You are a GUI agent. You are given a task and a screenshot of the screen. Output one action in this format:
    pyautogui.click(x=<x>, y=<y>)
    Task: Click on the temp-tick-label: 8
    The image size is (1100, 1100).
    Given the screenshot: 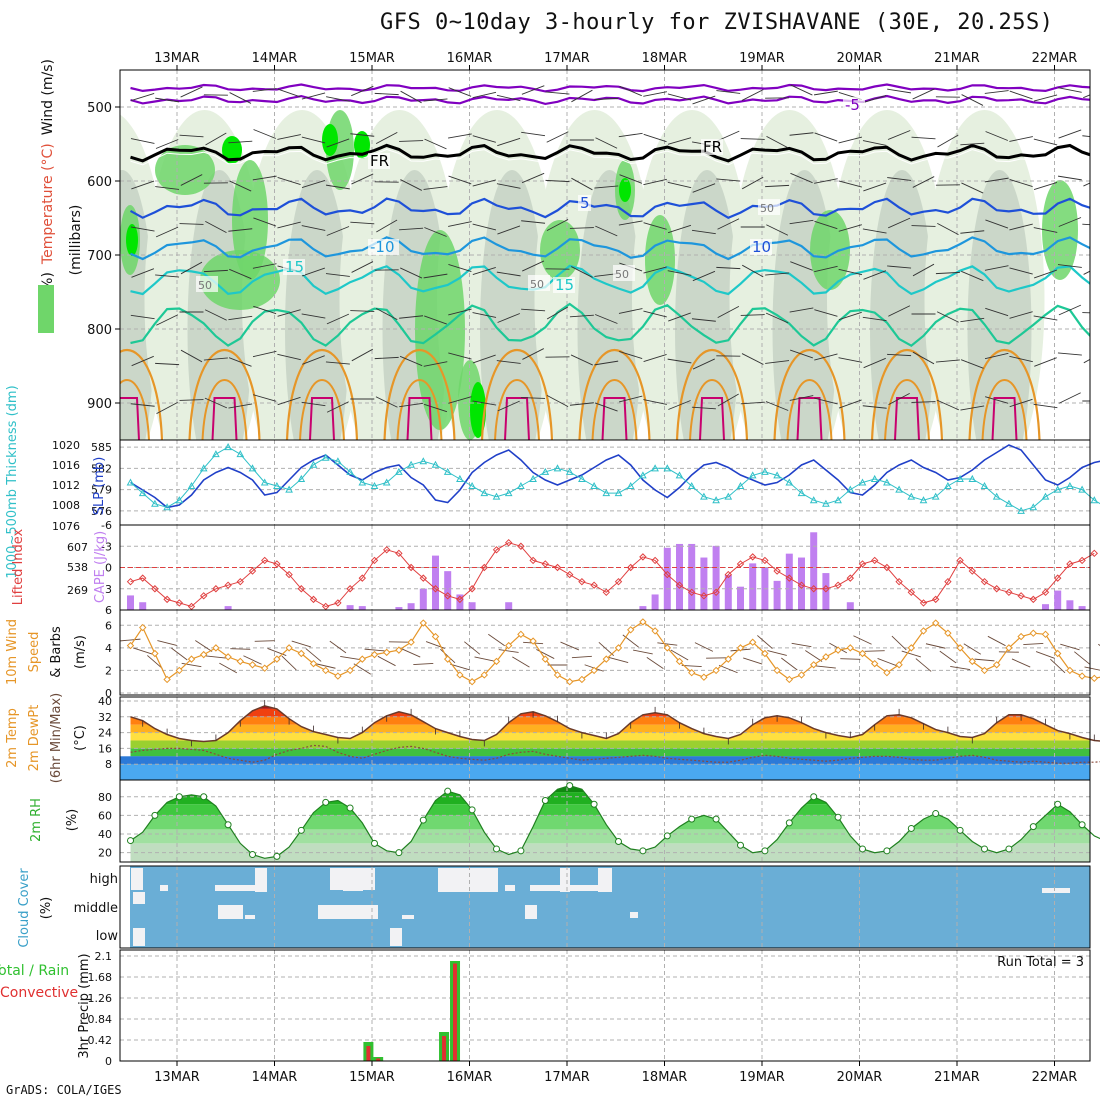 What is the action you would take?
    pyautogui.click(x=108, y=764)
    